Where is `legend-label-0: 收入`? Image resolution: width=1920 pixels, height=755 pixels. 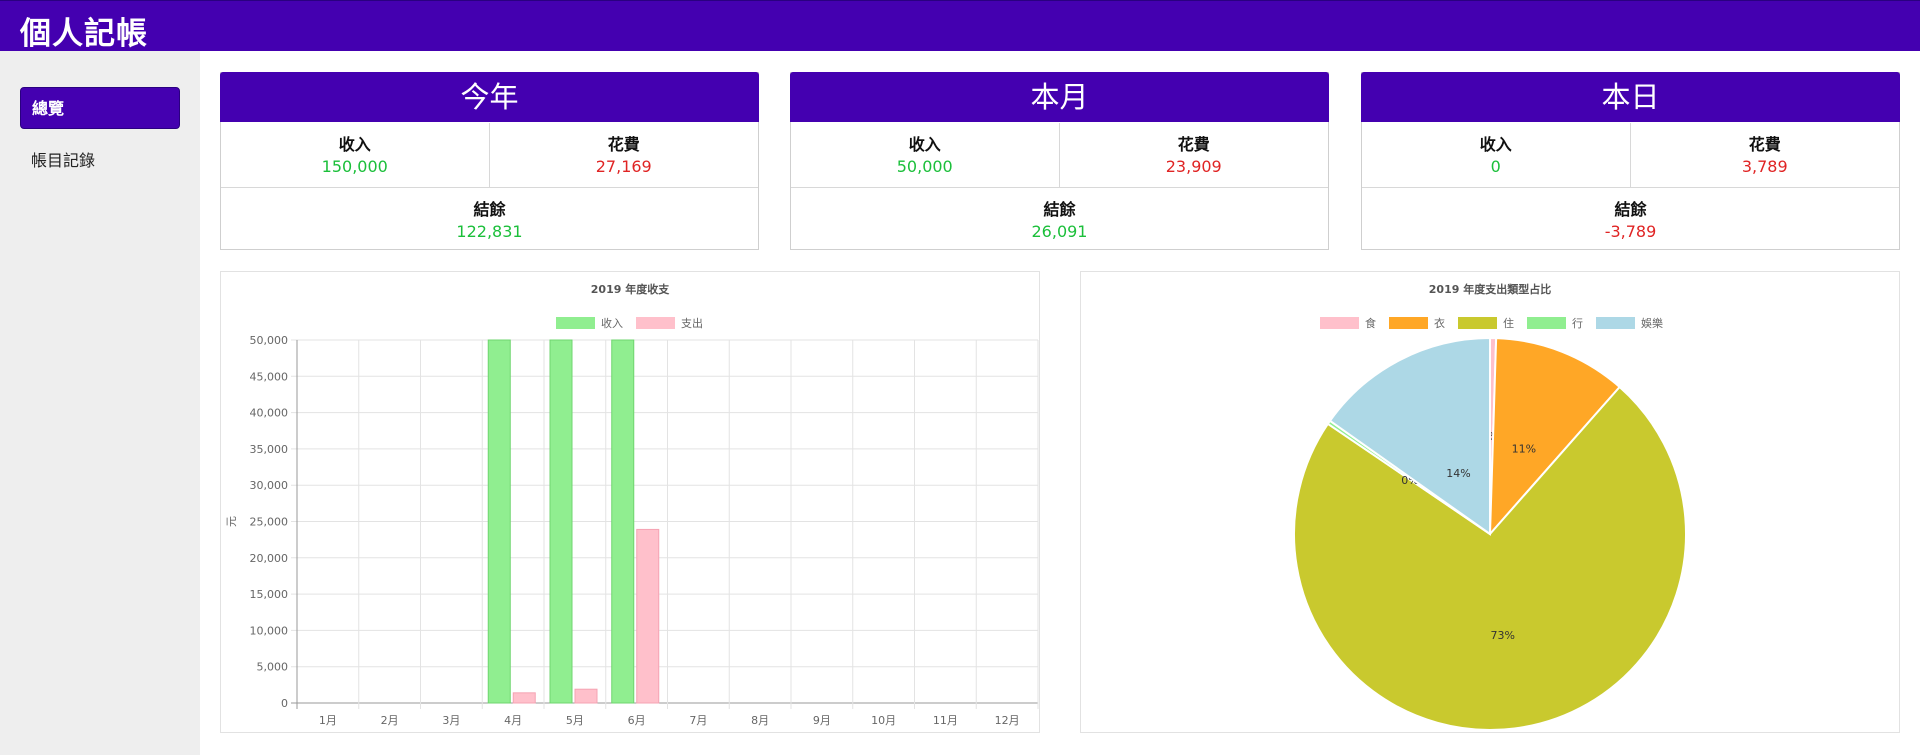 legend-label-0: 收入 is located at coordinates (612, 323).